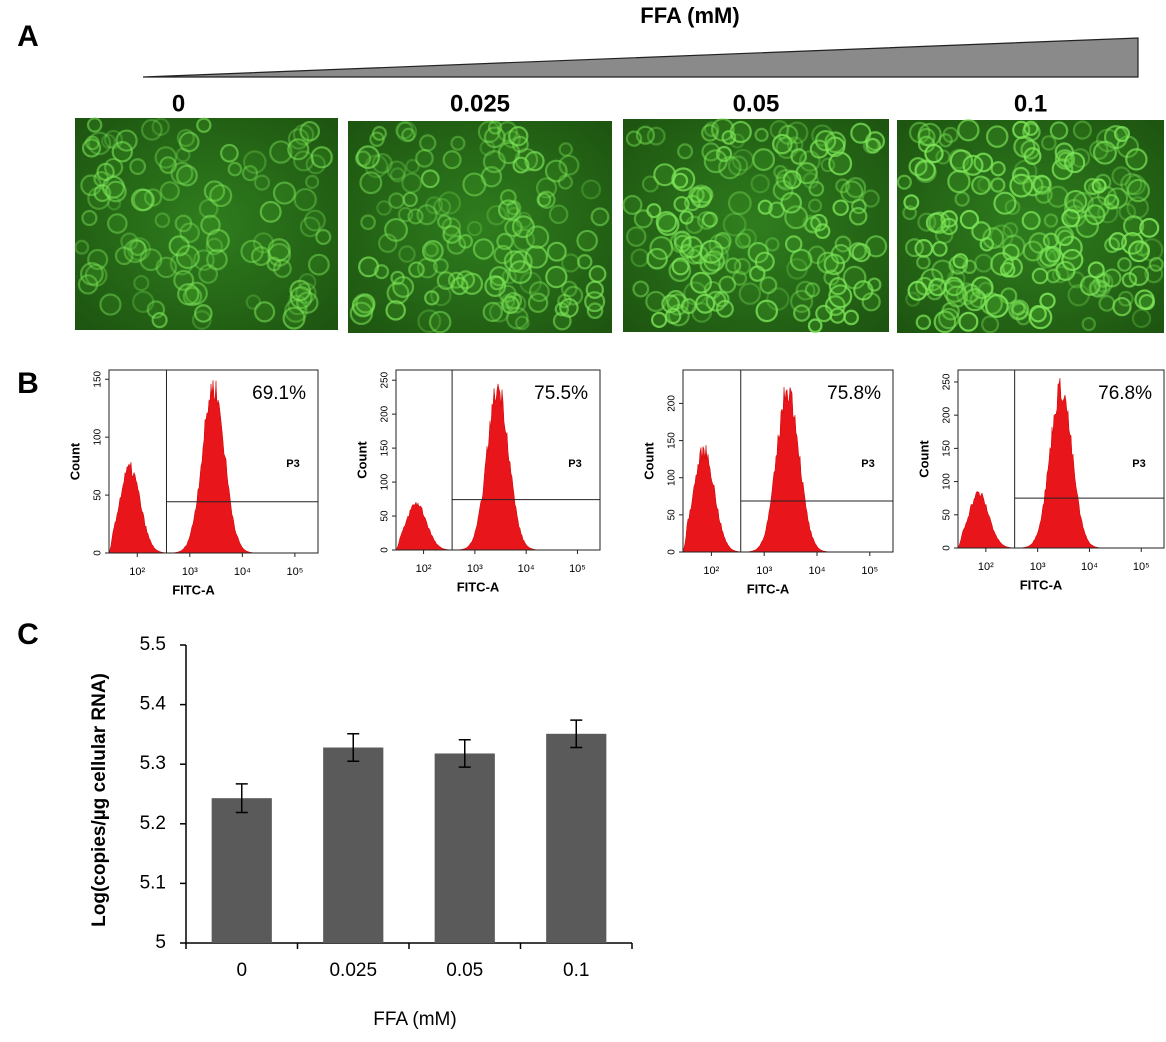  What do you see at coordinates (764, 571) in the screenshot?
I see `x-tick-label: 10³` at bounding box center [764, 571].